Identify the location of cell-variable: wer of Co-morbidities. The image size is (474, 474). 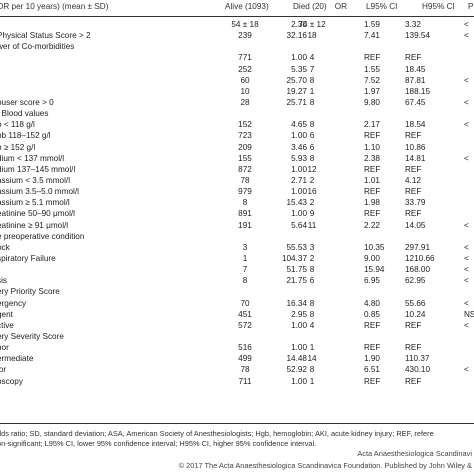
(37, 47).